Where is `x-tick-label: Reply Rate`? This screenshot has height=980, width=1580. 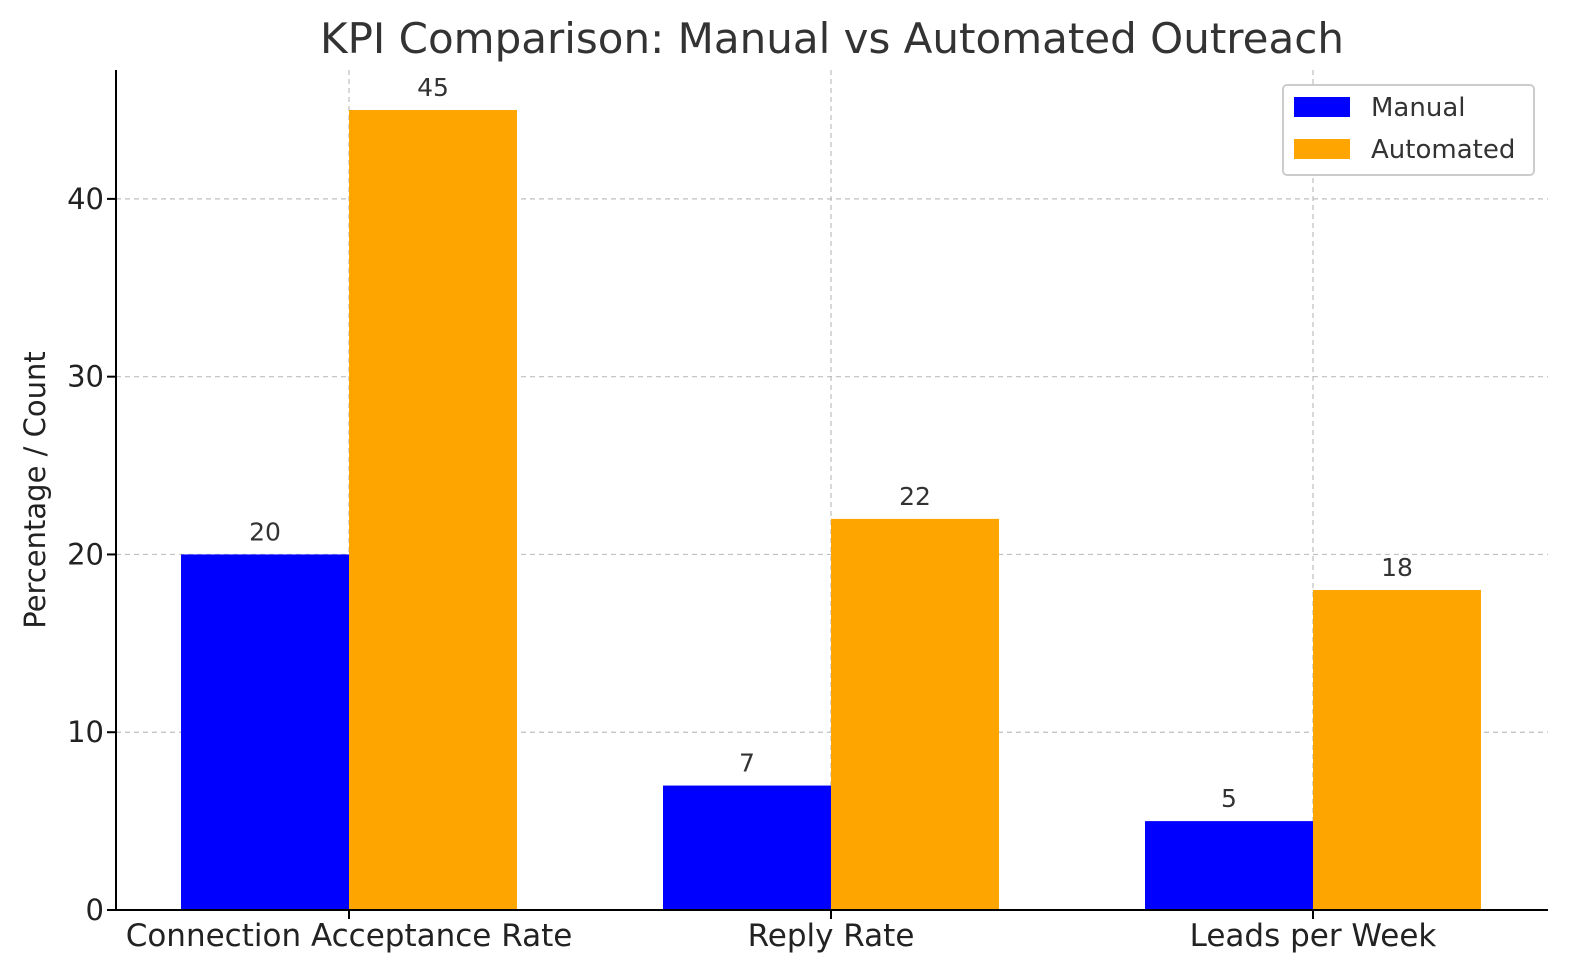 x-tick-label: Reply Rate is located at coordinates (831, 936).